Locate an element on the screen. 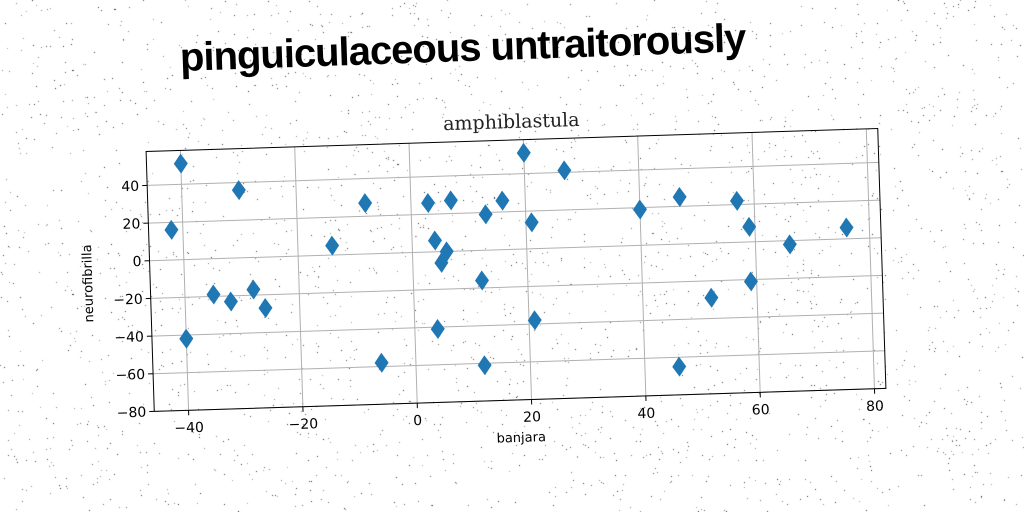 This screenshot has width=1024, height=512. y-tick-label-3: −20 is located at coordinates (128, 300).